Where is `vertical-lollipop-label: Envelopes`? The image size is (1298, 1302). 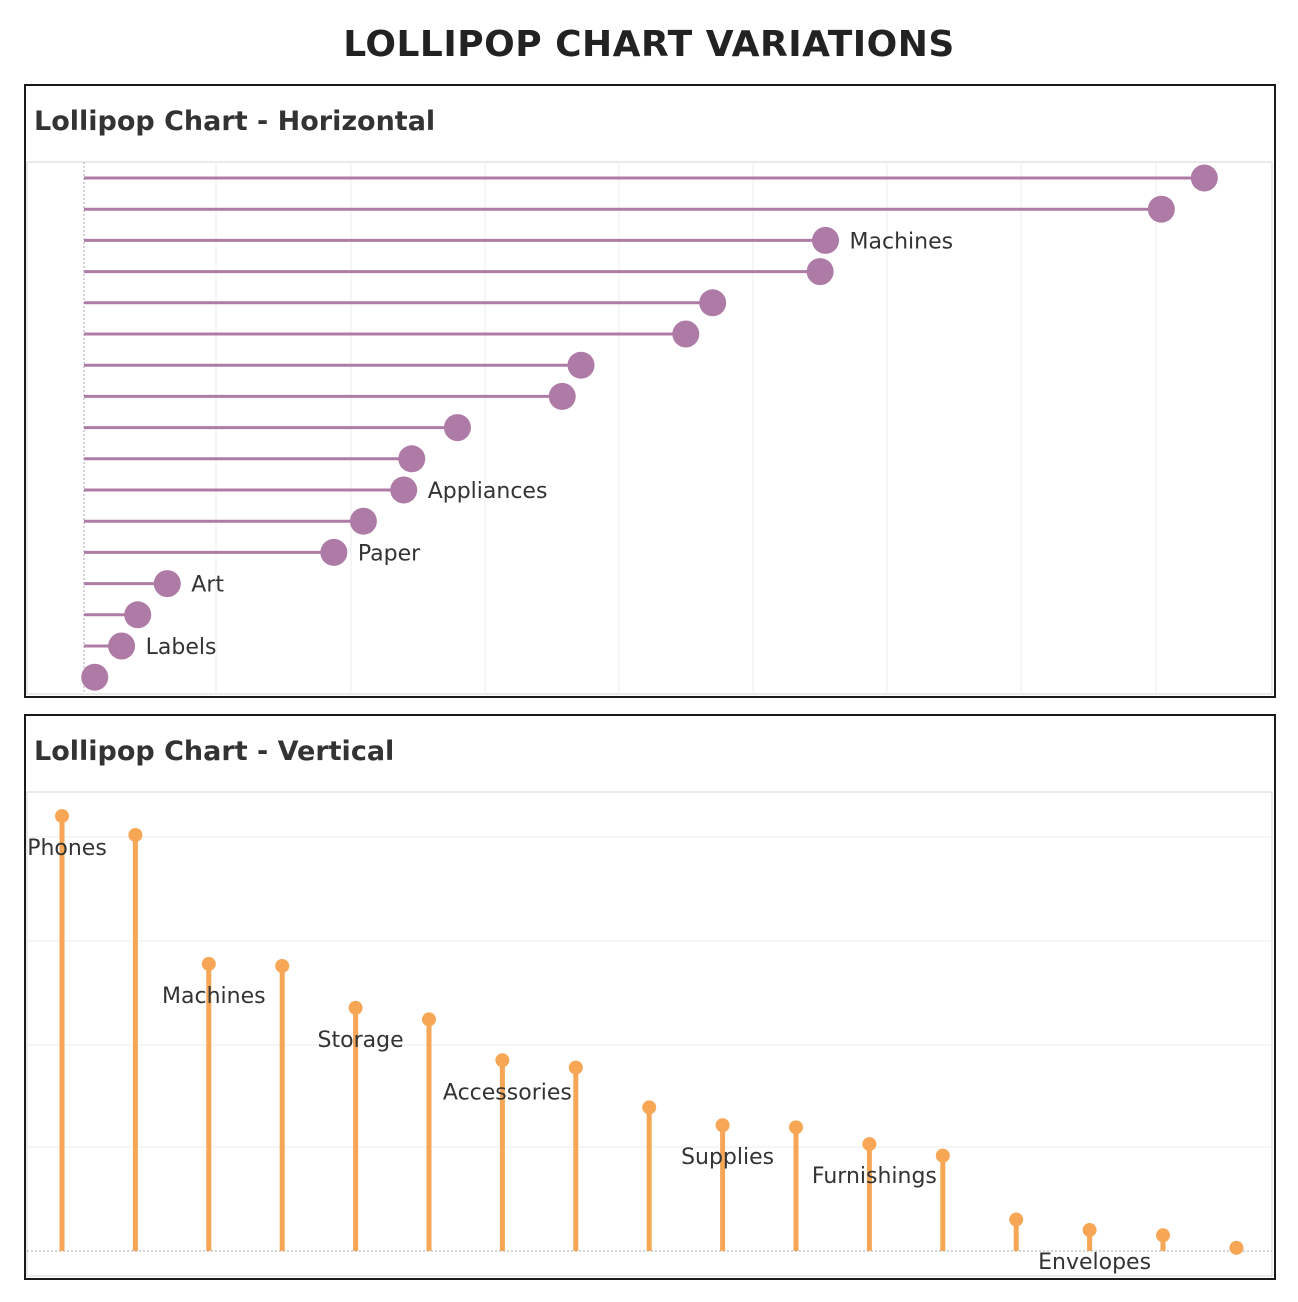 vertical-lollipop-label: Envelopes is located at coordinates (1094, 1262).